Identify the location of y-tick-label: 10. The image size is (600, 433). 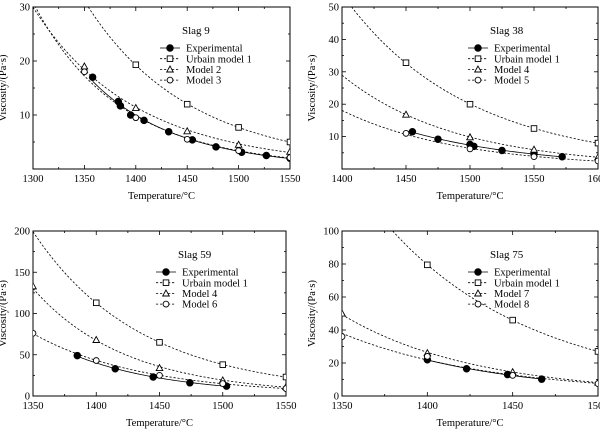
(25, 116).